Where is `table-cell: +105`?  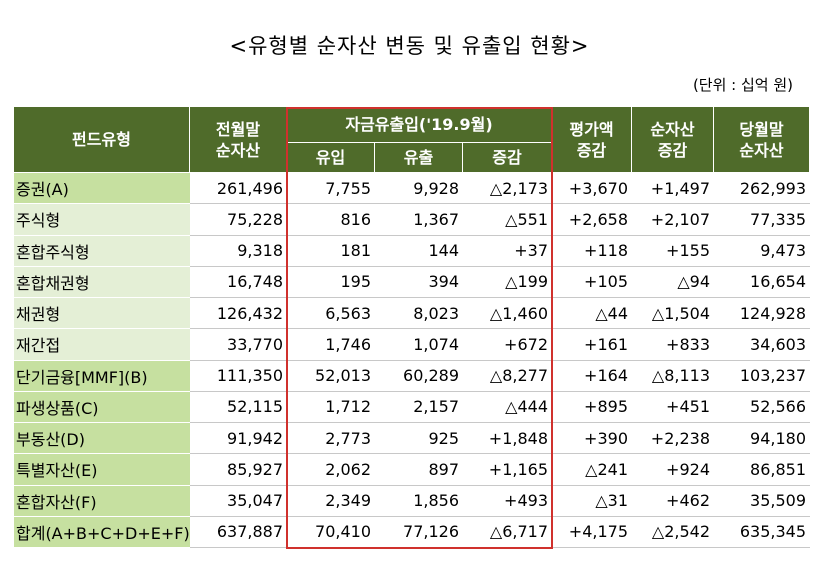 table-cell: +105 is located at coordinates (592, 282).